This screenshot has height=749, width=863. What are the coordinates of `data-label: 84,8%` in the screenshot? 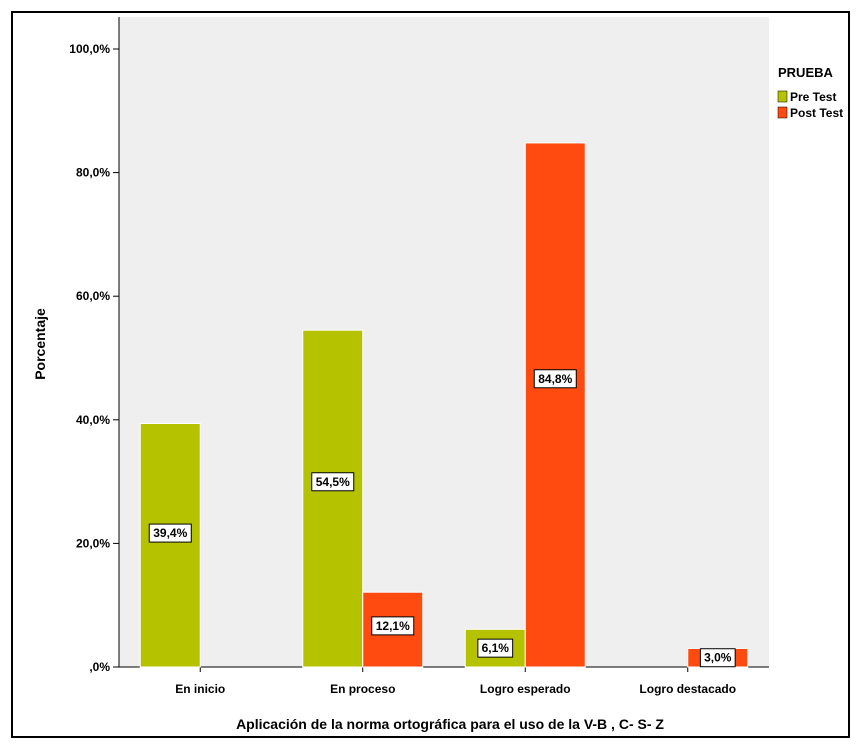 It's located at (555, 379).